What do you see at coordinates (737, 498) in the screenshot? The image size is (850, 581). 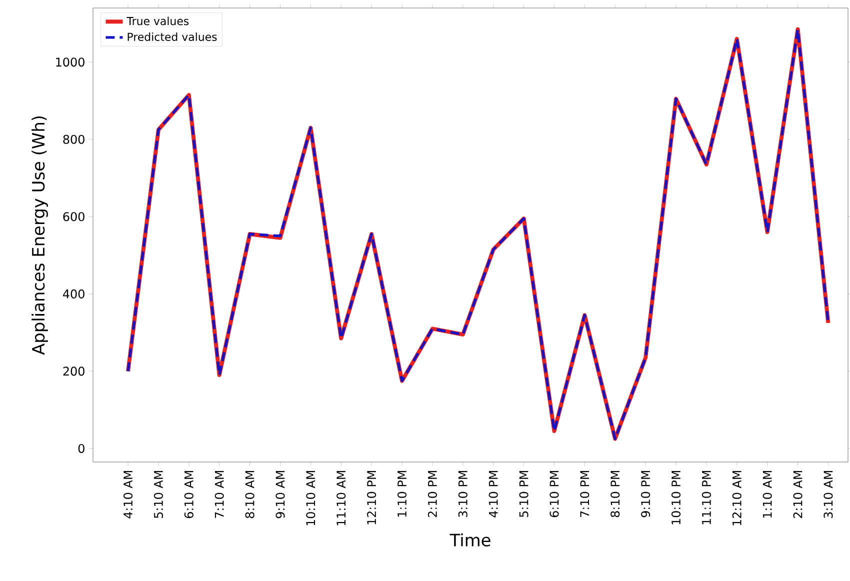 I see `x-tick-label: 12:10 AM` at bounding box center [737, 498].